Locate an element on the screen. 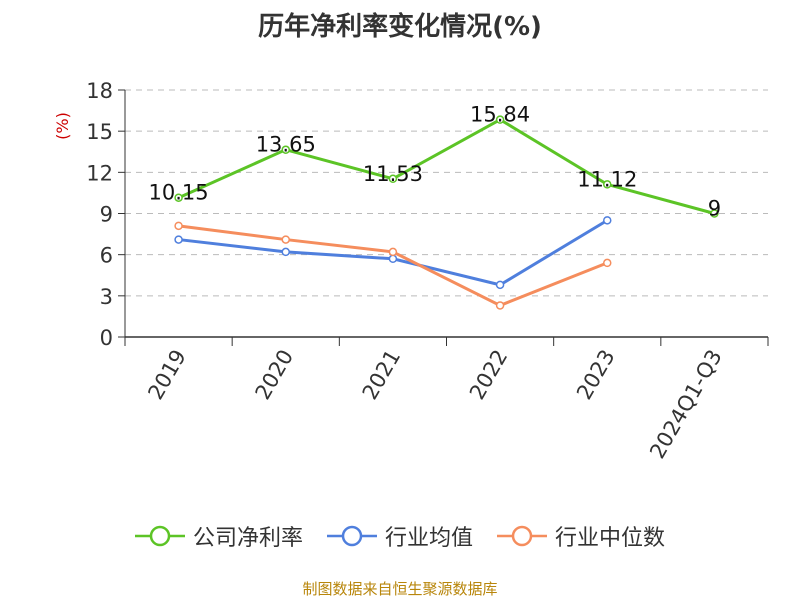 This screenshot has width=800, height=600. y-tick-label: 6 is located at coordinates (106, 256).